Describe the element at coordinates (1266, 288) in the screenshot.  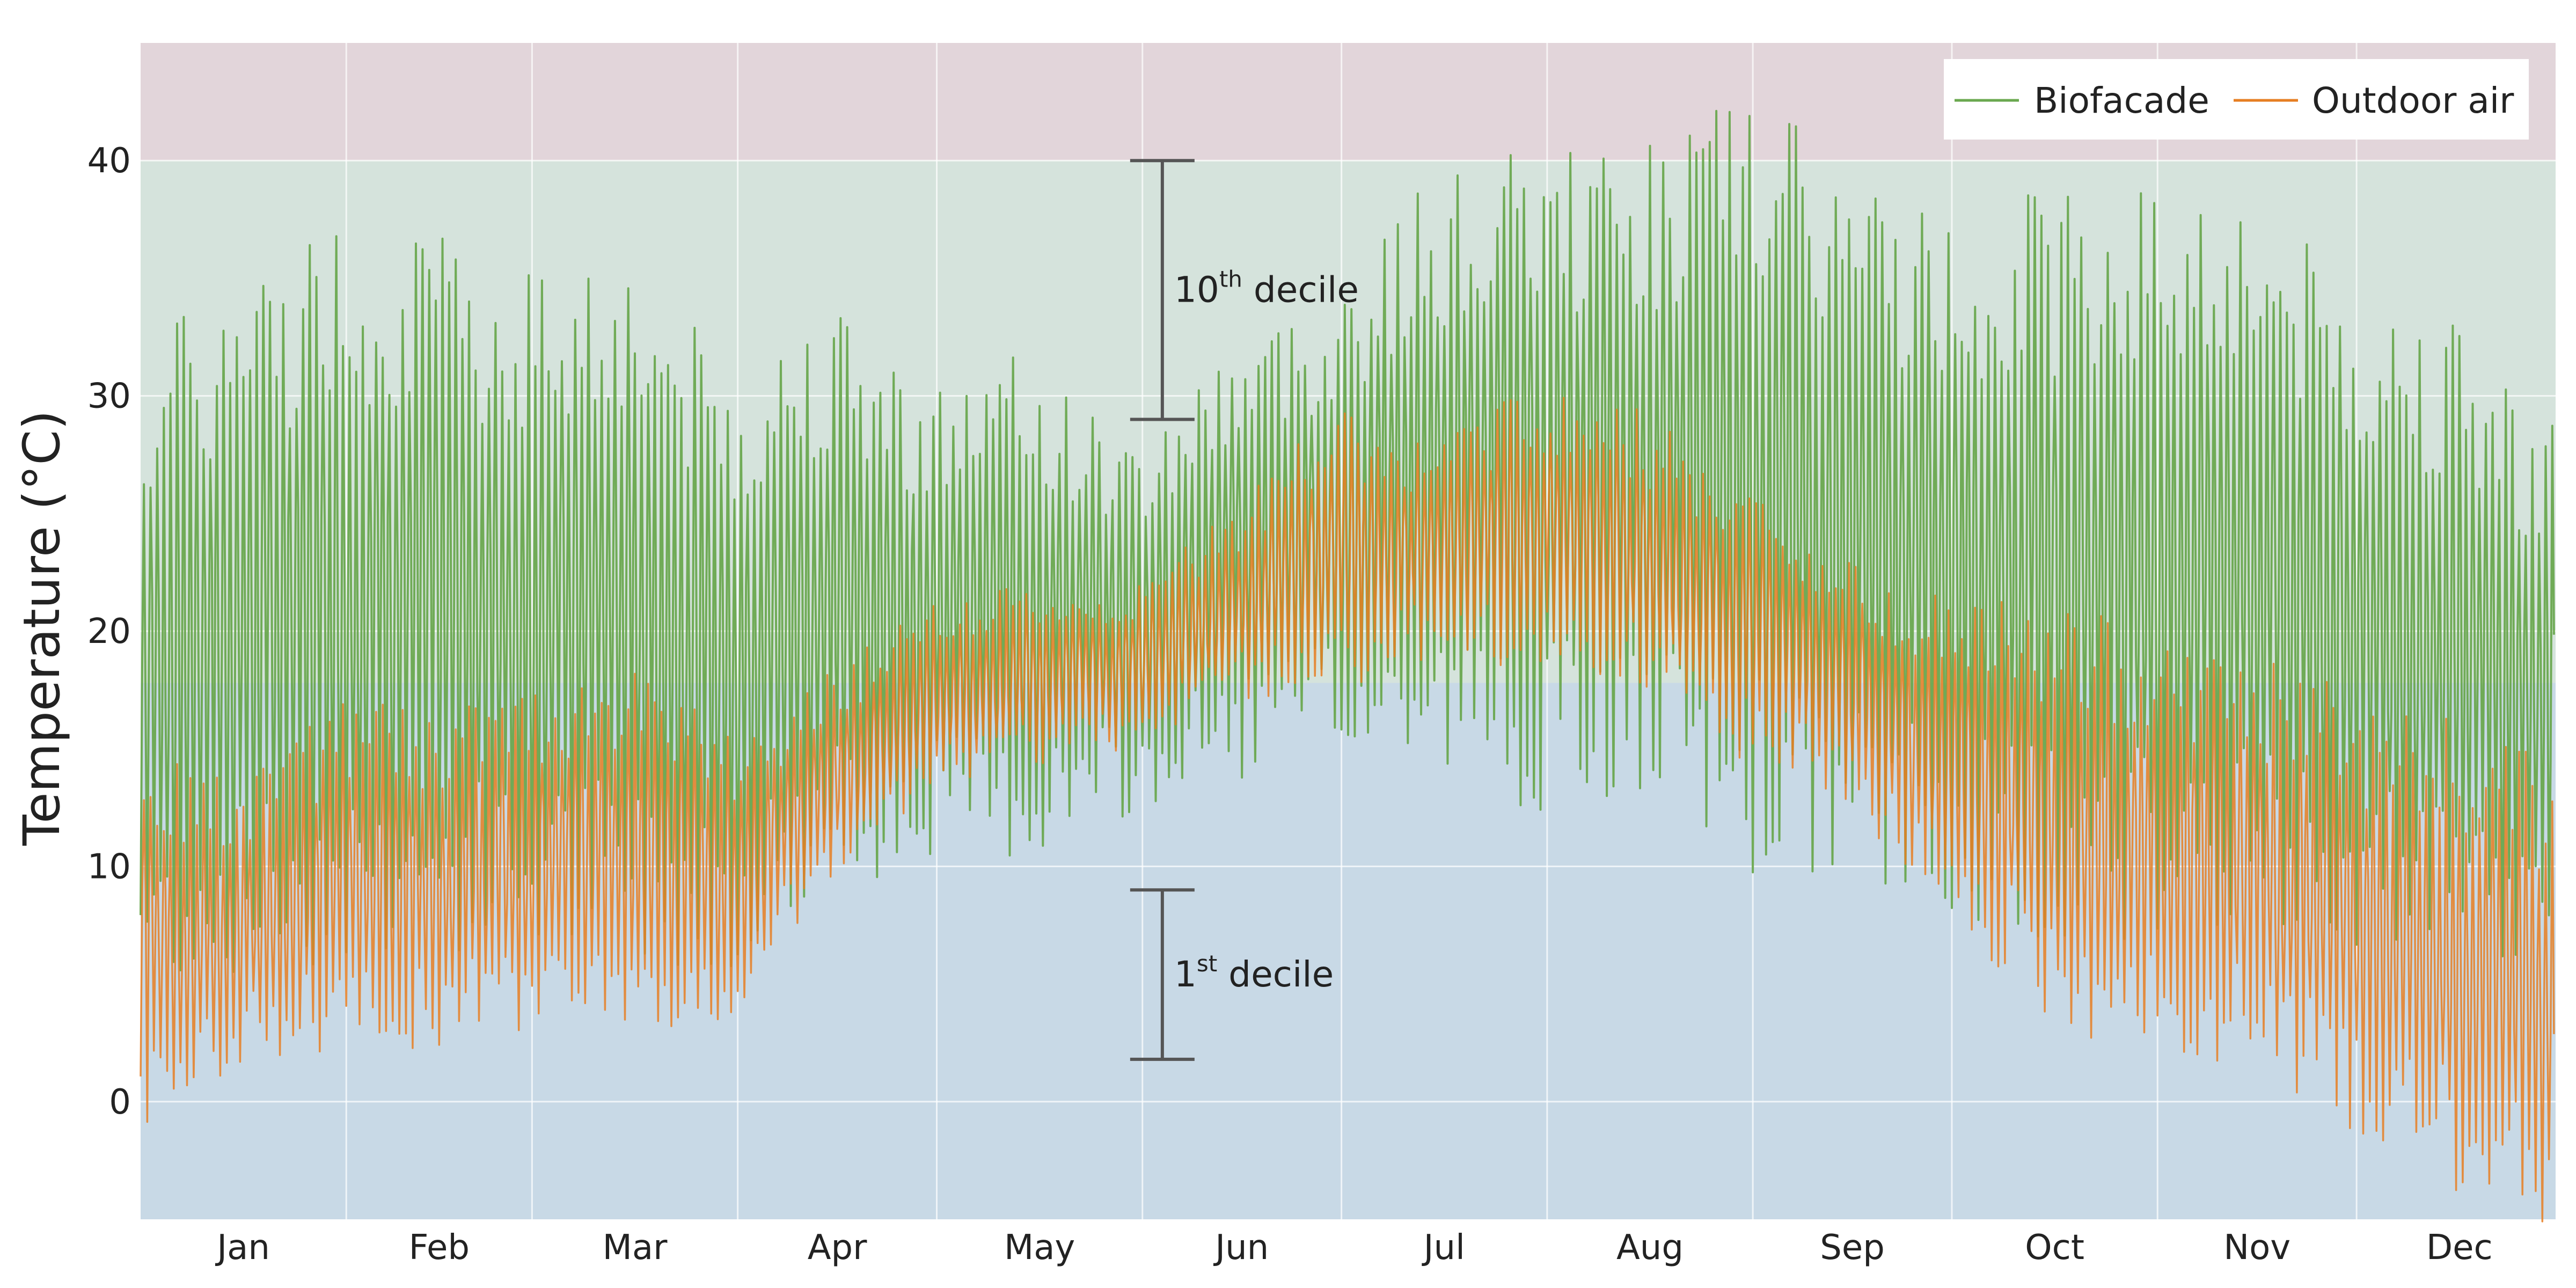
I see `decile-label: 10th decile` at that location.